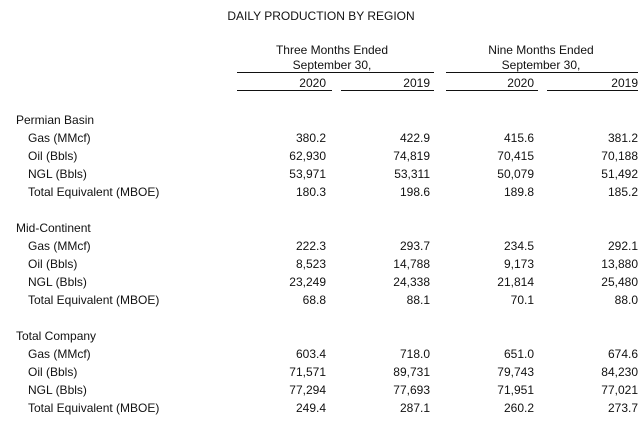  I want to click on table-cell: 189.8, so click(518, 192).